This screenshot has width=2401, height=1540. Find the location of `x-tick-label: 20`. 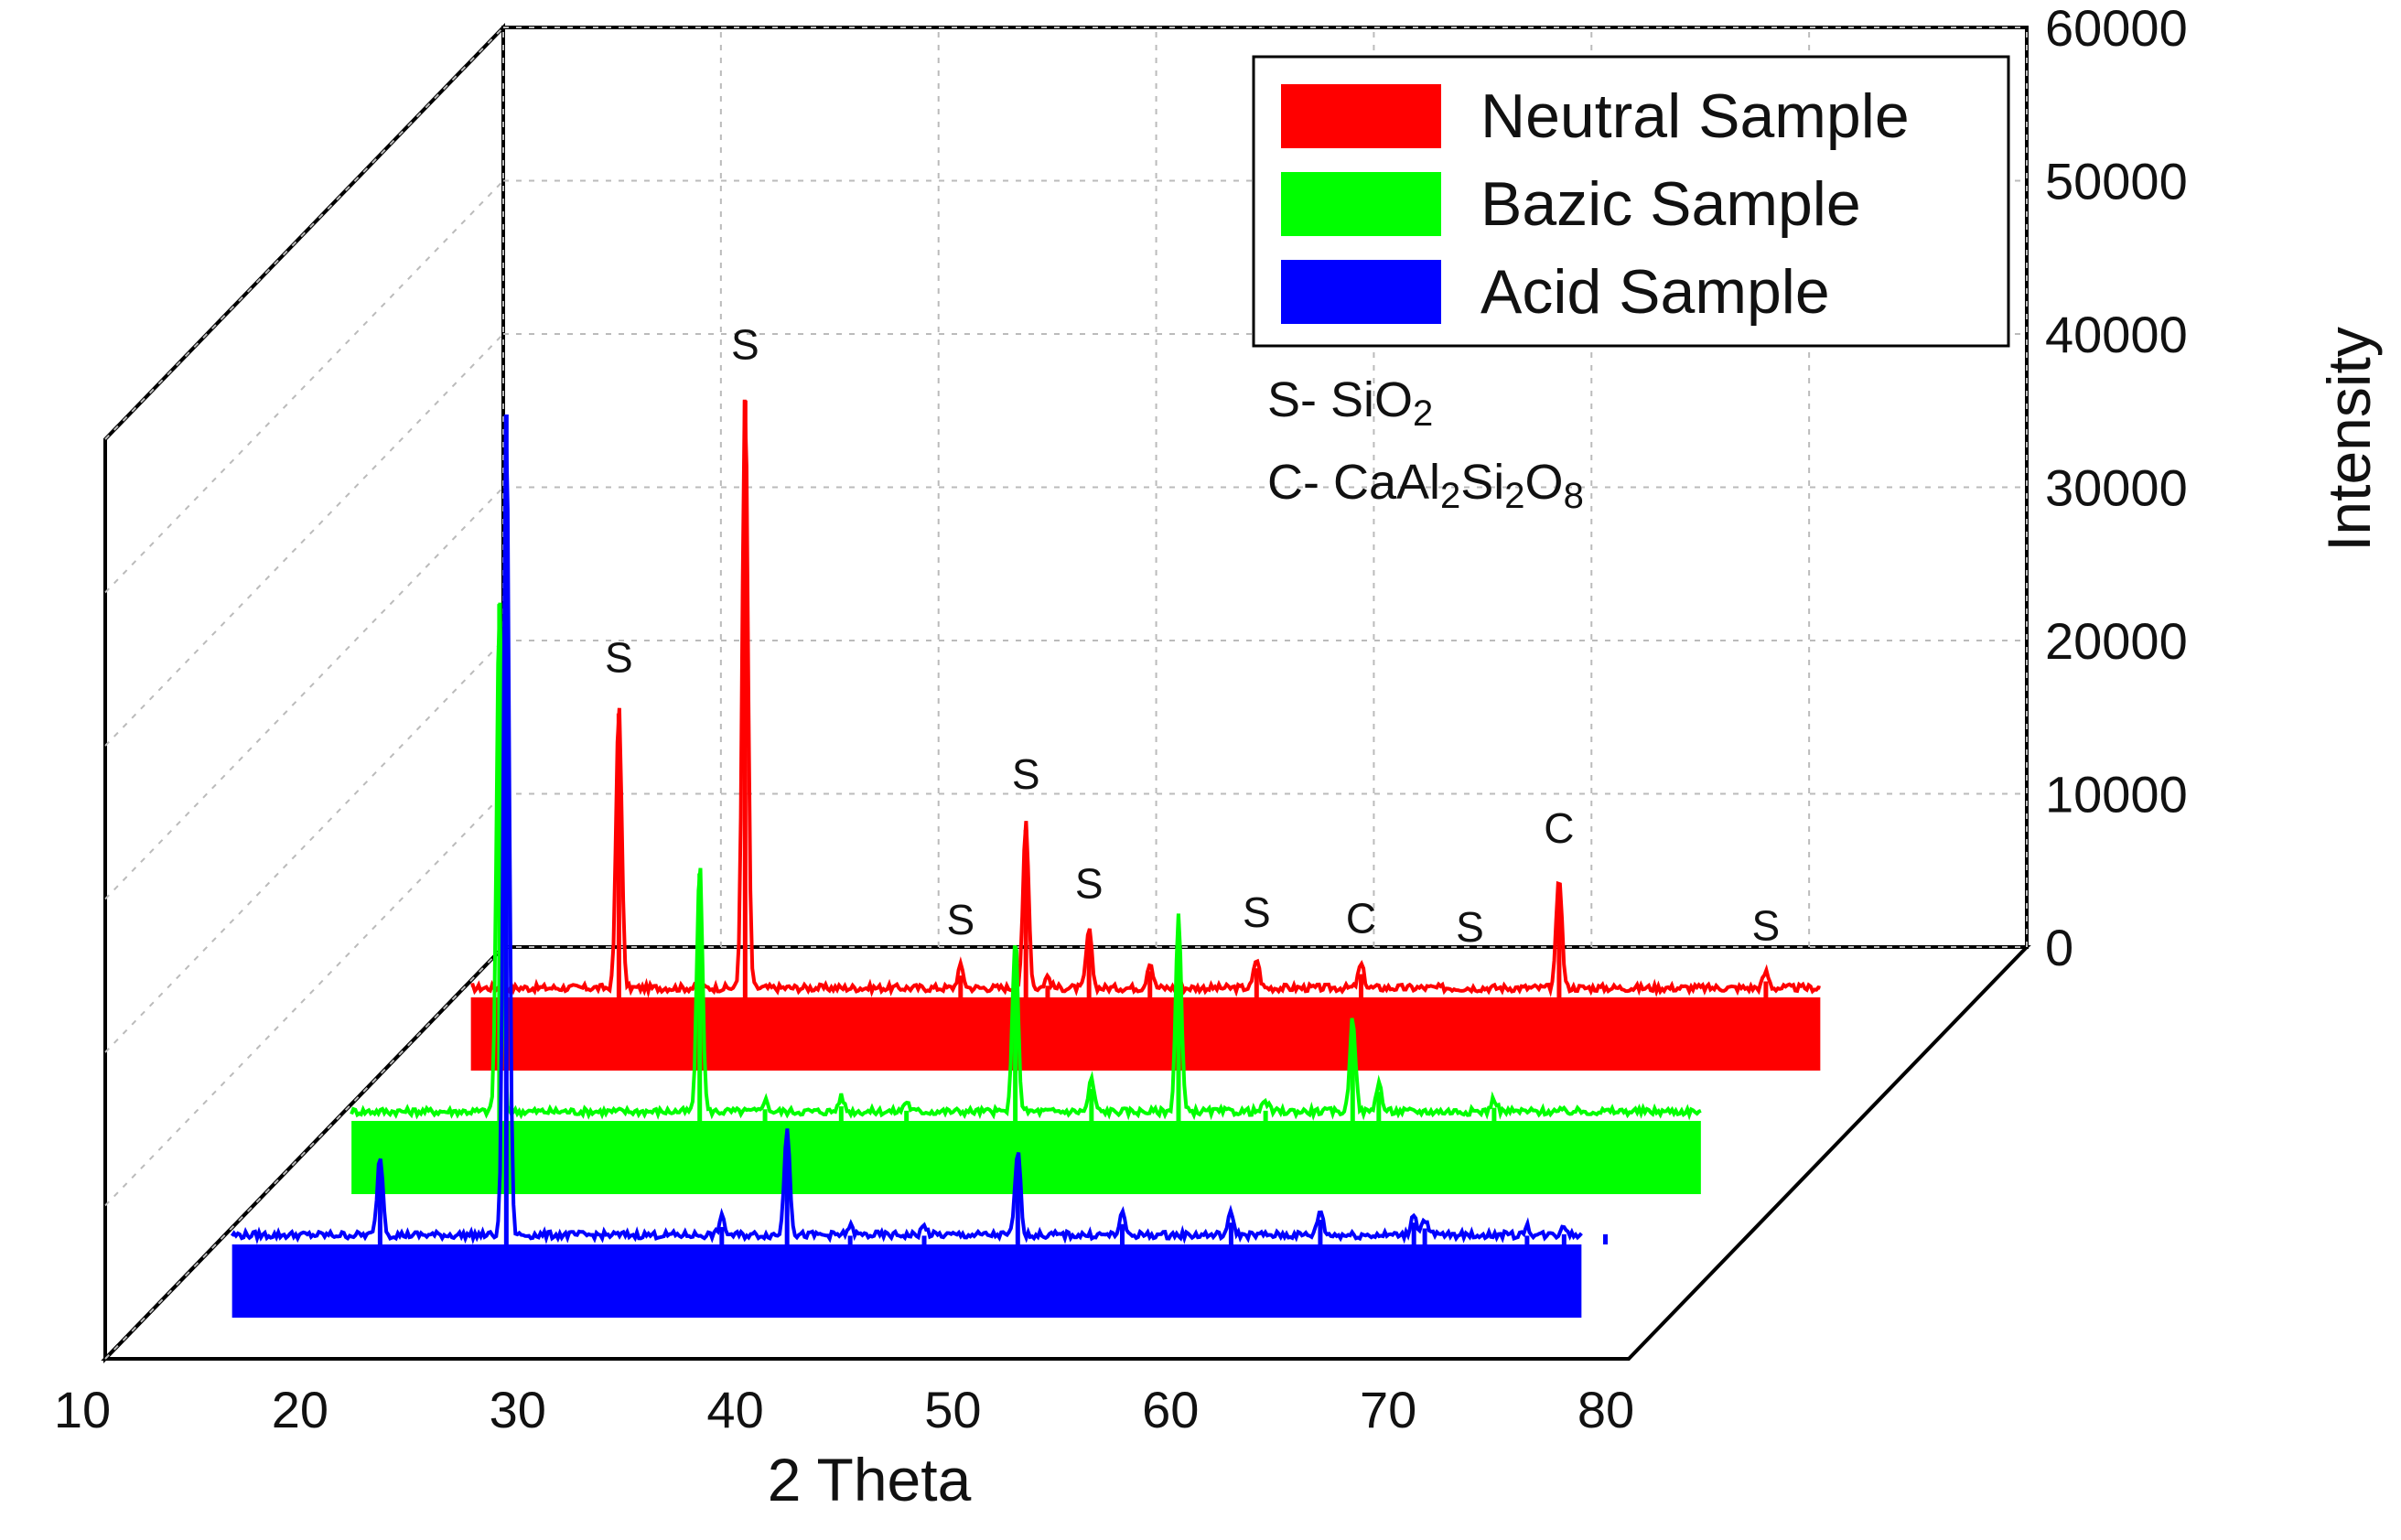

x-tick-label: 20 is located at coordinates (300, 1409).